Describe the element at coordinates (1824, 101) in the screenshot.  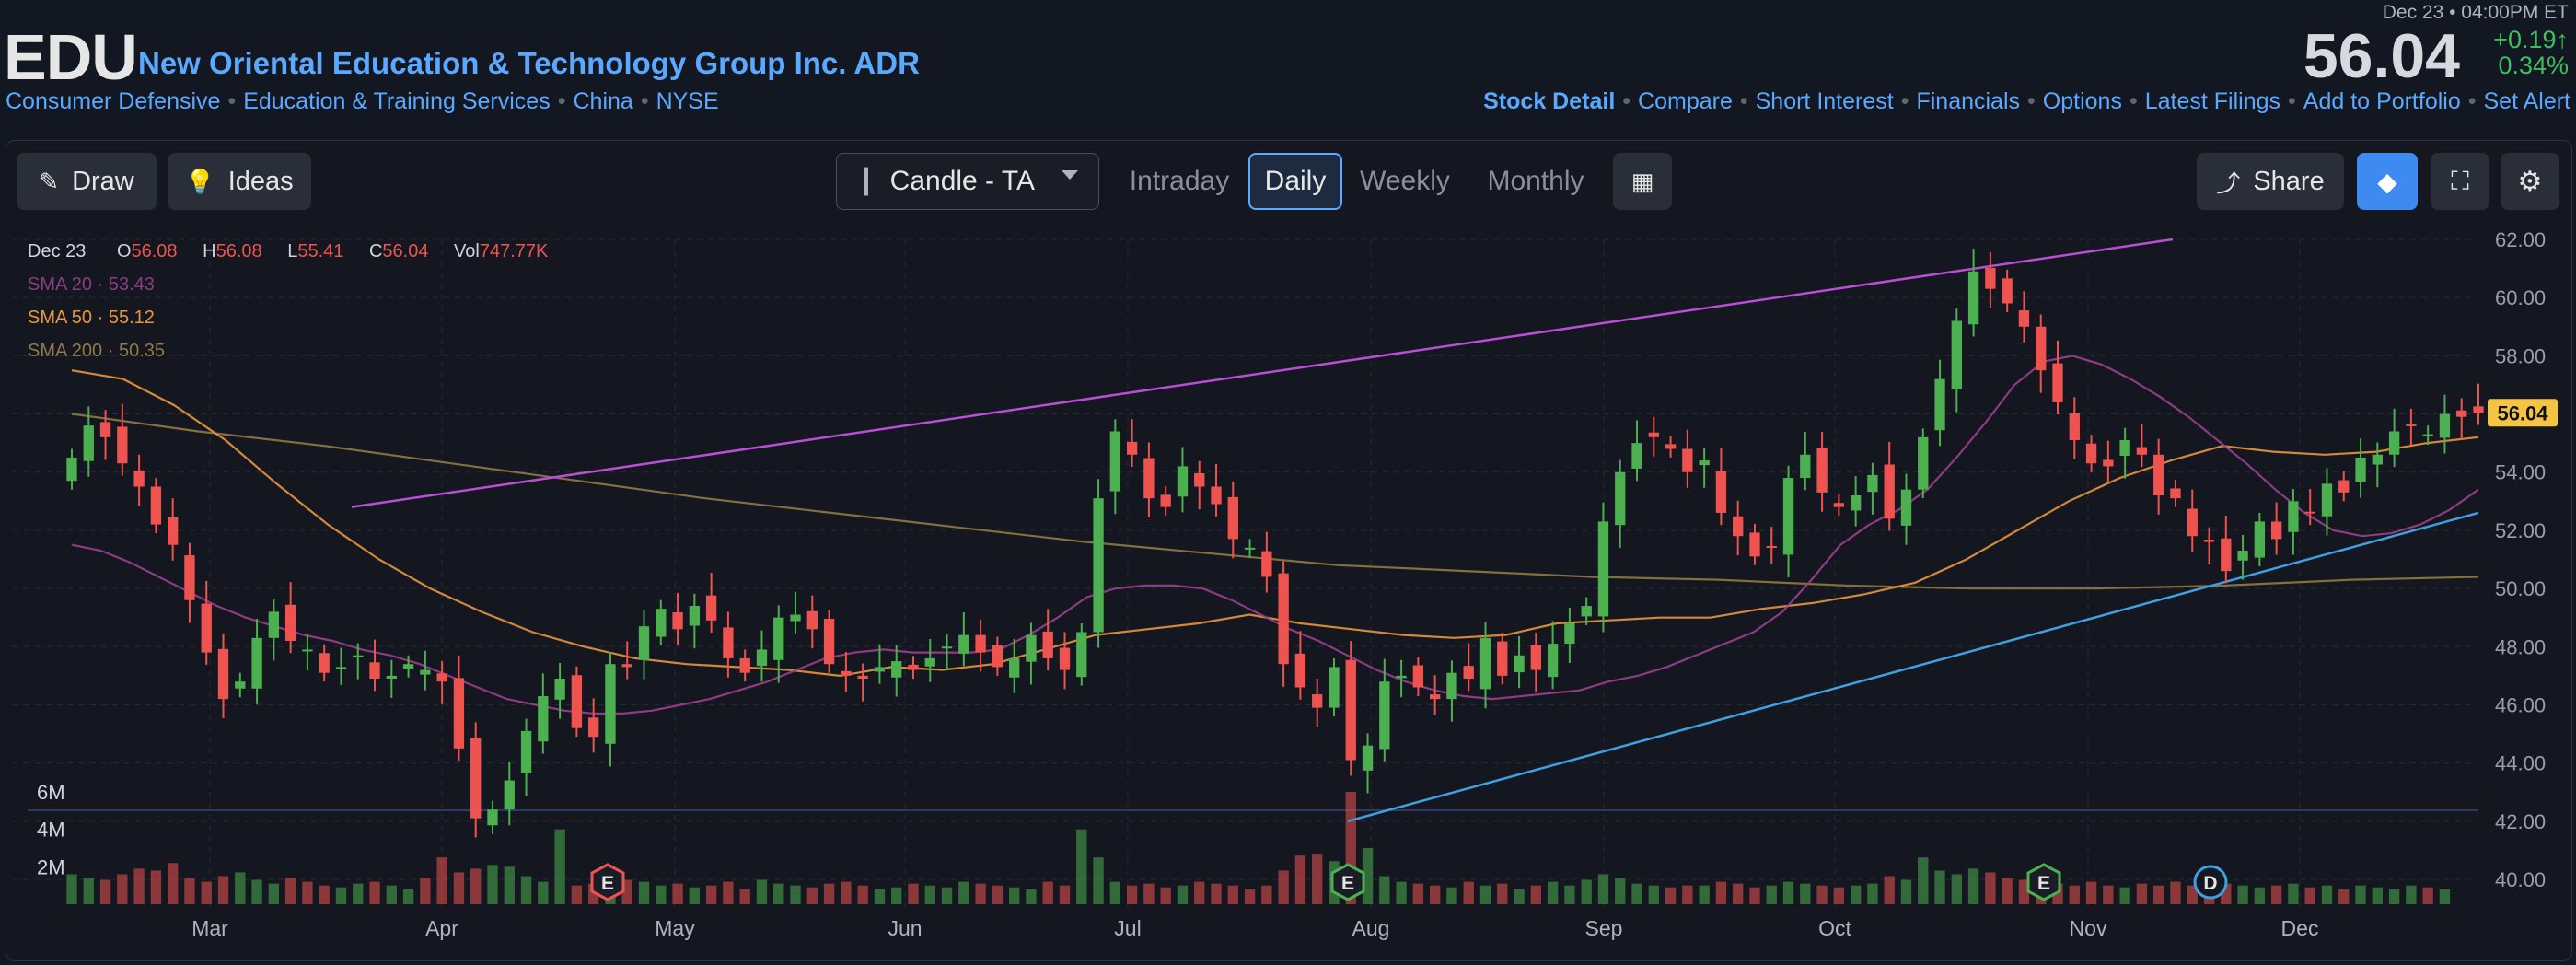
I see `nav-short-interest: Short Interest` at that location.